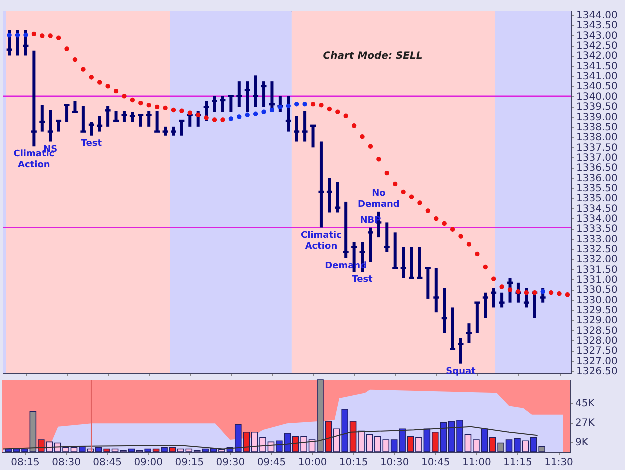 The height and width of the screenshot is (470, 625). What do you see at coordinates (597, 290) in the screenshot?
I see `y-tick-label: 1330.50` at bounding box center [597, 290].